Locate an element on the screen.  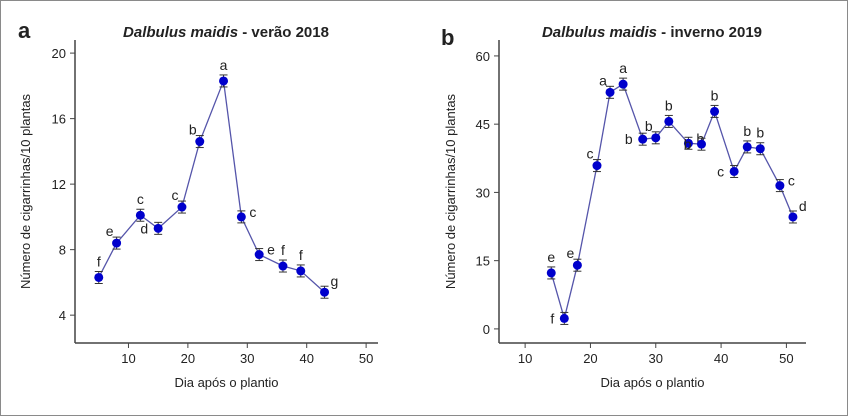
panel-label: a is located at coordinates (24, 30).